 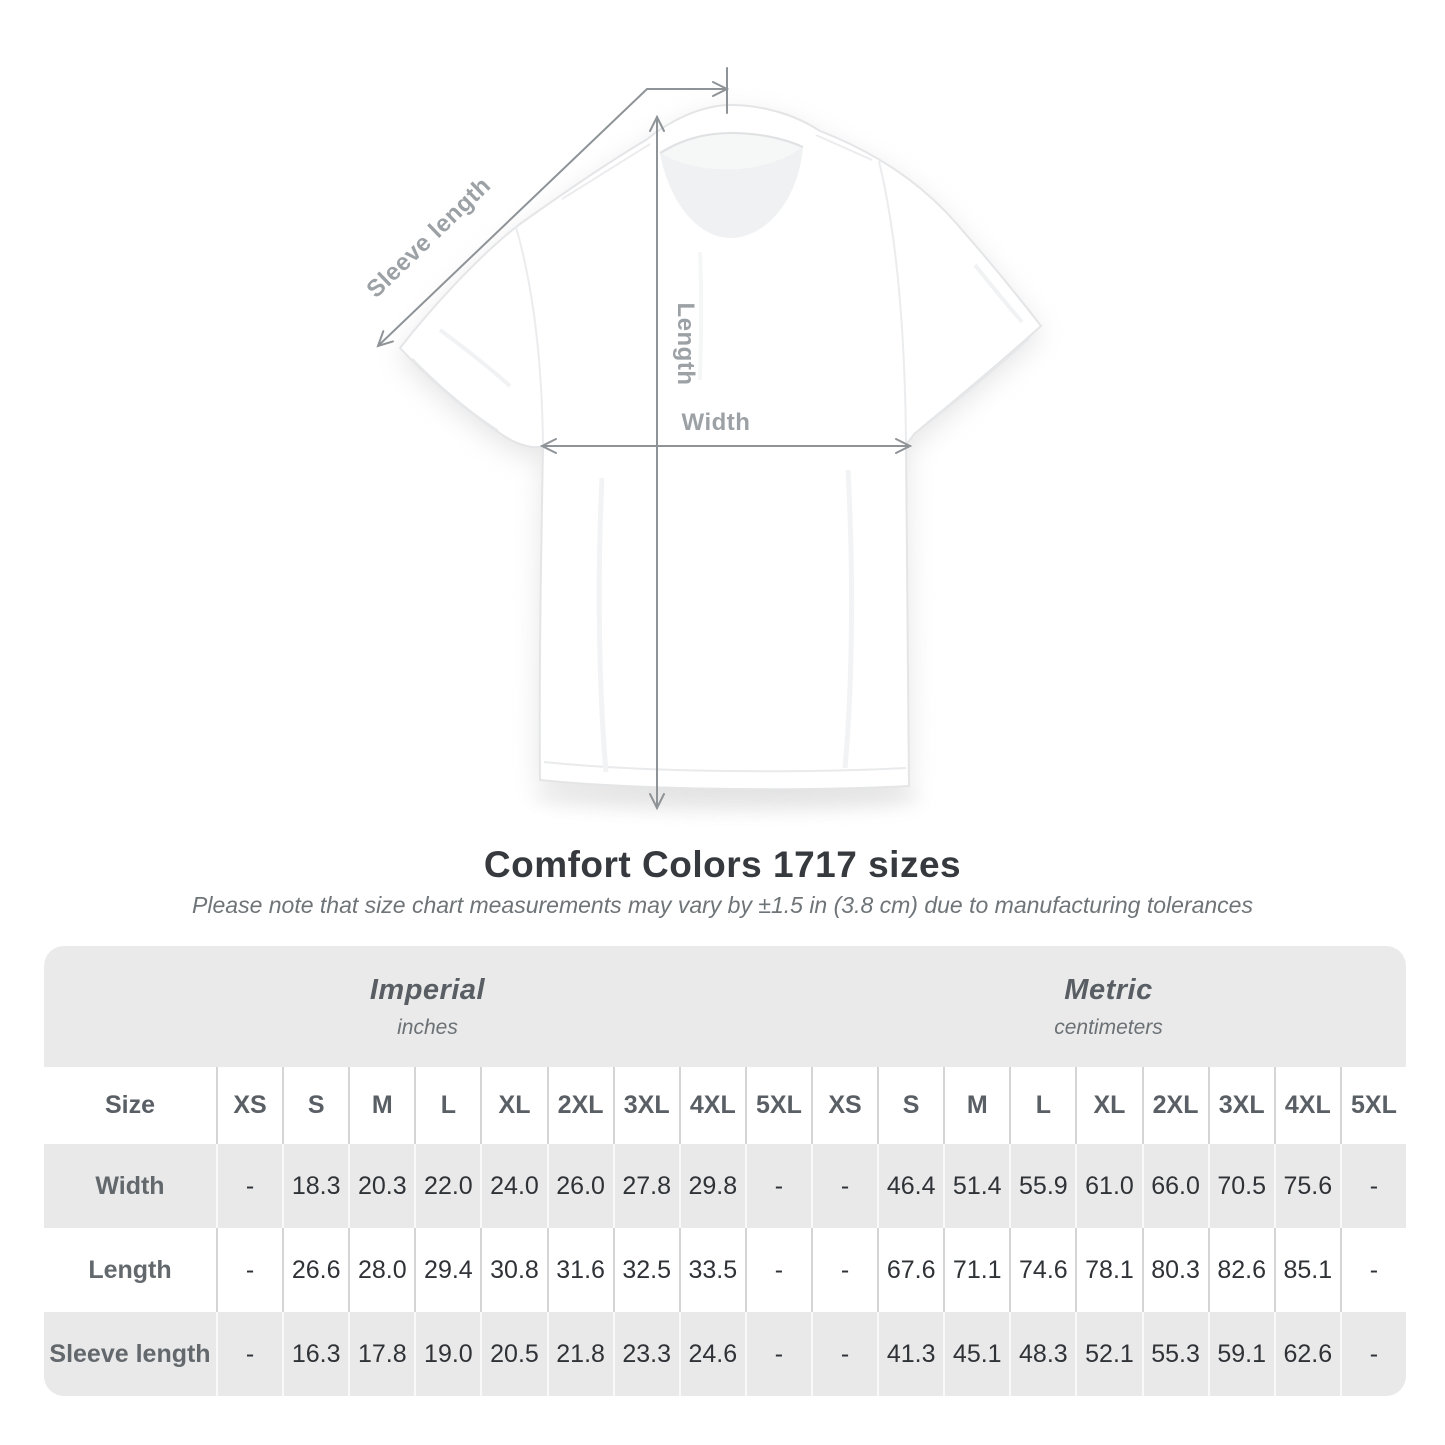 I want to click on value-cell: 48.3, so click(x=1042, y=1354).